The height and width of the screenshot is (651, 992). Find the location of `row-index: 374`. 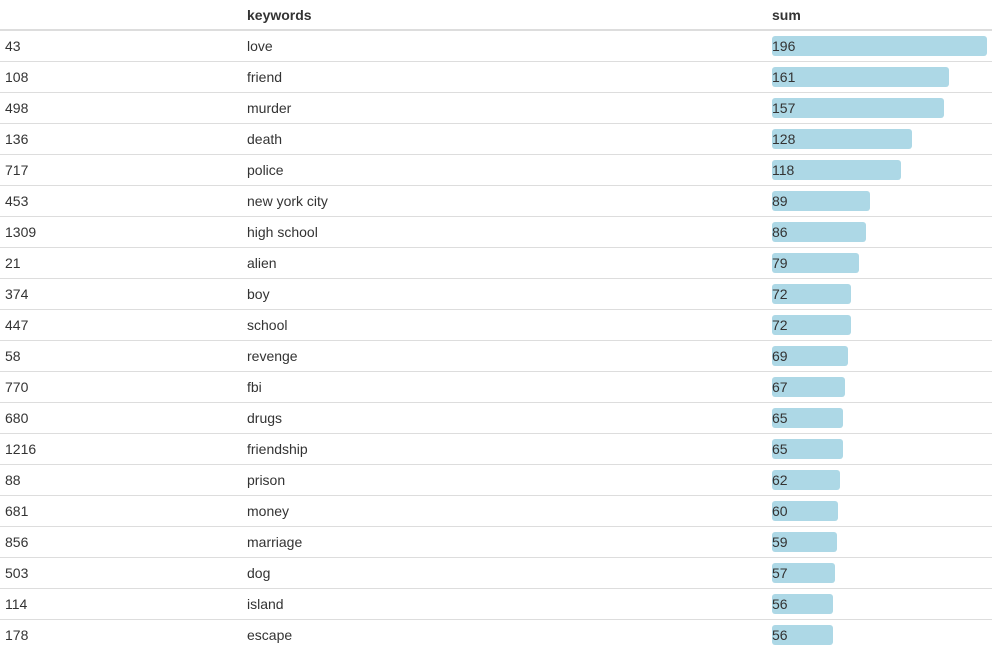

row-index: 374 is located at coordinates (121, 294).